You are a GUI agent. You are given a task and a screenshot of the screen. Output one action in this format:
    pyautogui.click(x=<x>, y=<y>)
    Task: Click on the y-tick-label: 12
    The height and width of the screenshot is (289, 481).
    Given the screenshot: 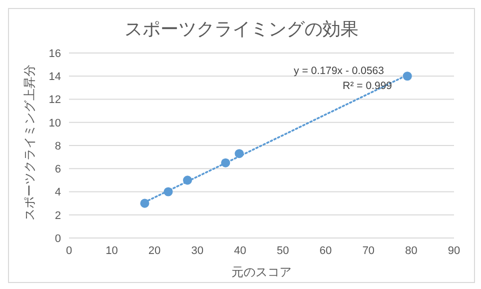 What is the action you would take?
    pyautogui.click(x=54, y=100)
    